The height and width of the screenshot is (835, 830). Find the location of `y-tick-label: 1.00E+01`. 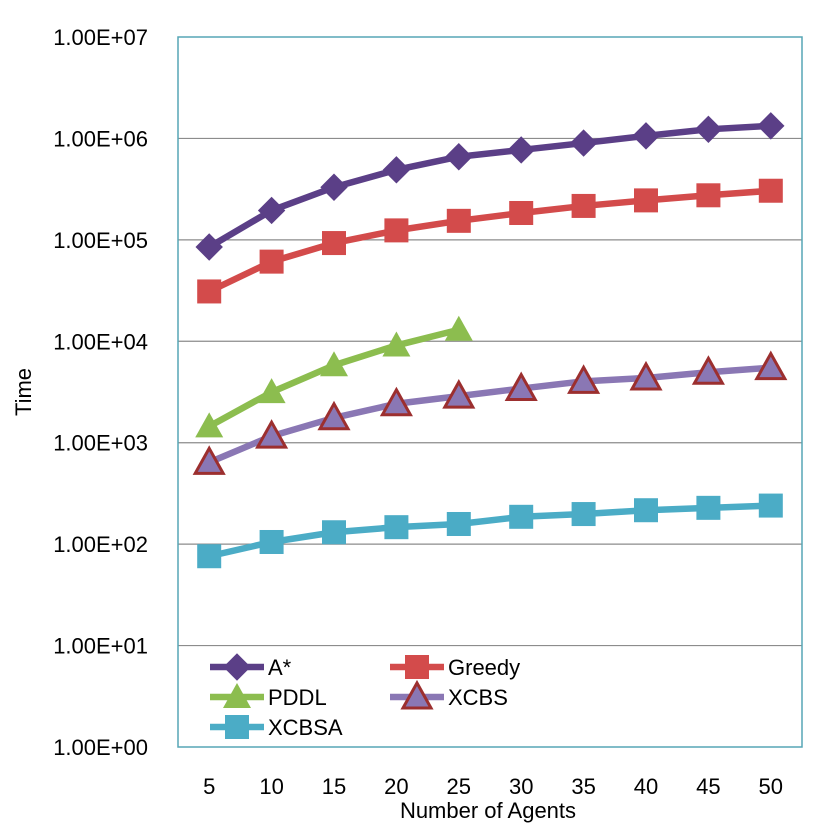

y-tick-label: 1.00E+01 is located at coordinates (100, 646).